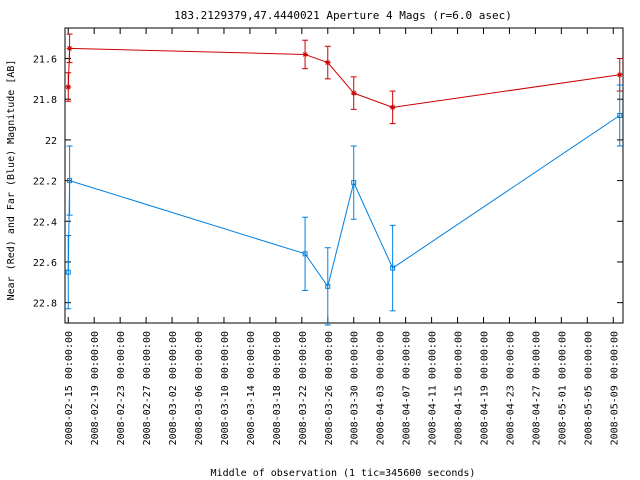 The height and width of the screenshot is (480, 640). Describe the element at coordinates (433, 388) in the screenshot. I see `x-tick-label: 2008-04-11 00:00:00` at that location.